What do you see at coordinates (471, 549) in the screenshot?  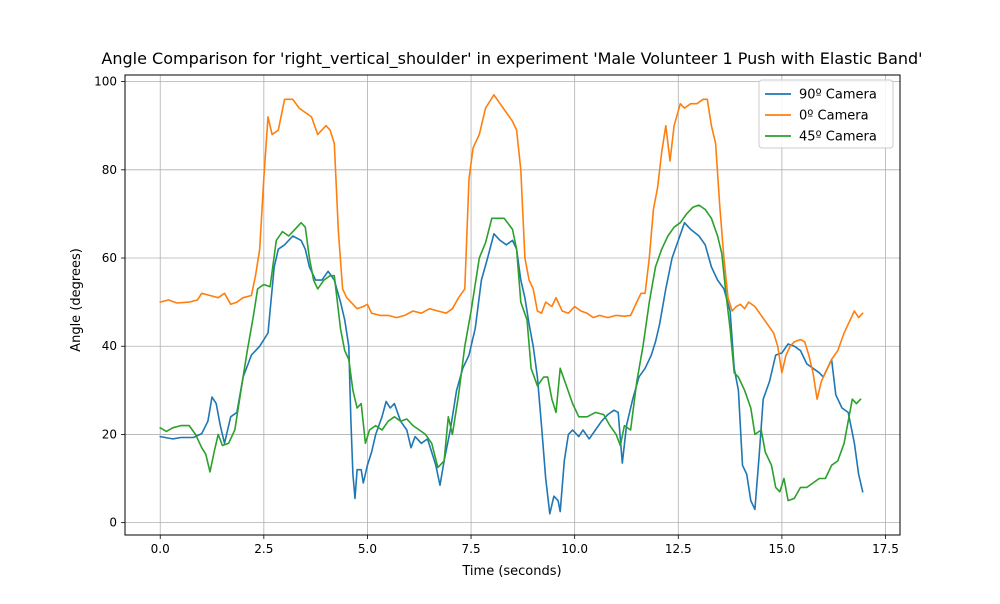 I see `x-tick-label: 7.5` at bounding box center [471, 549].